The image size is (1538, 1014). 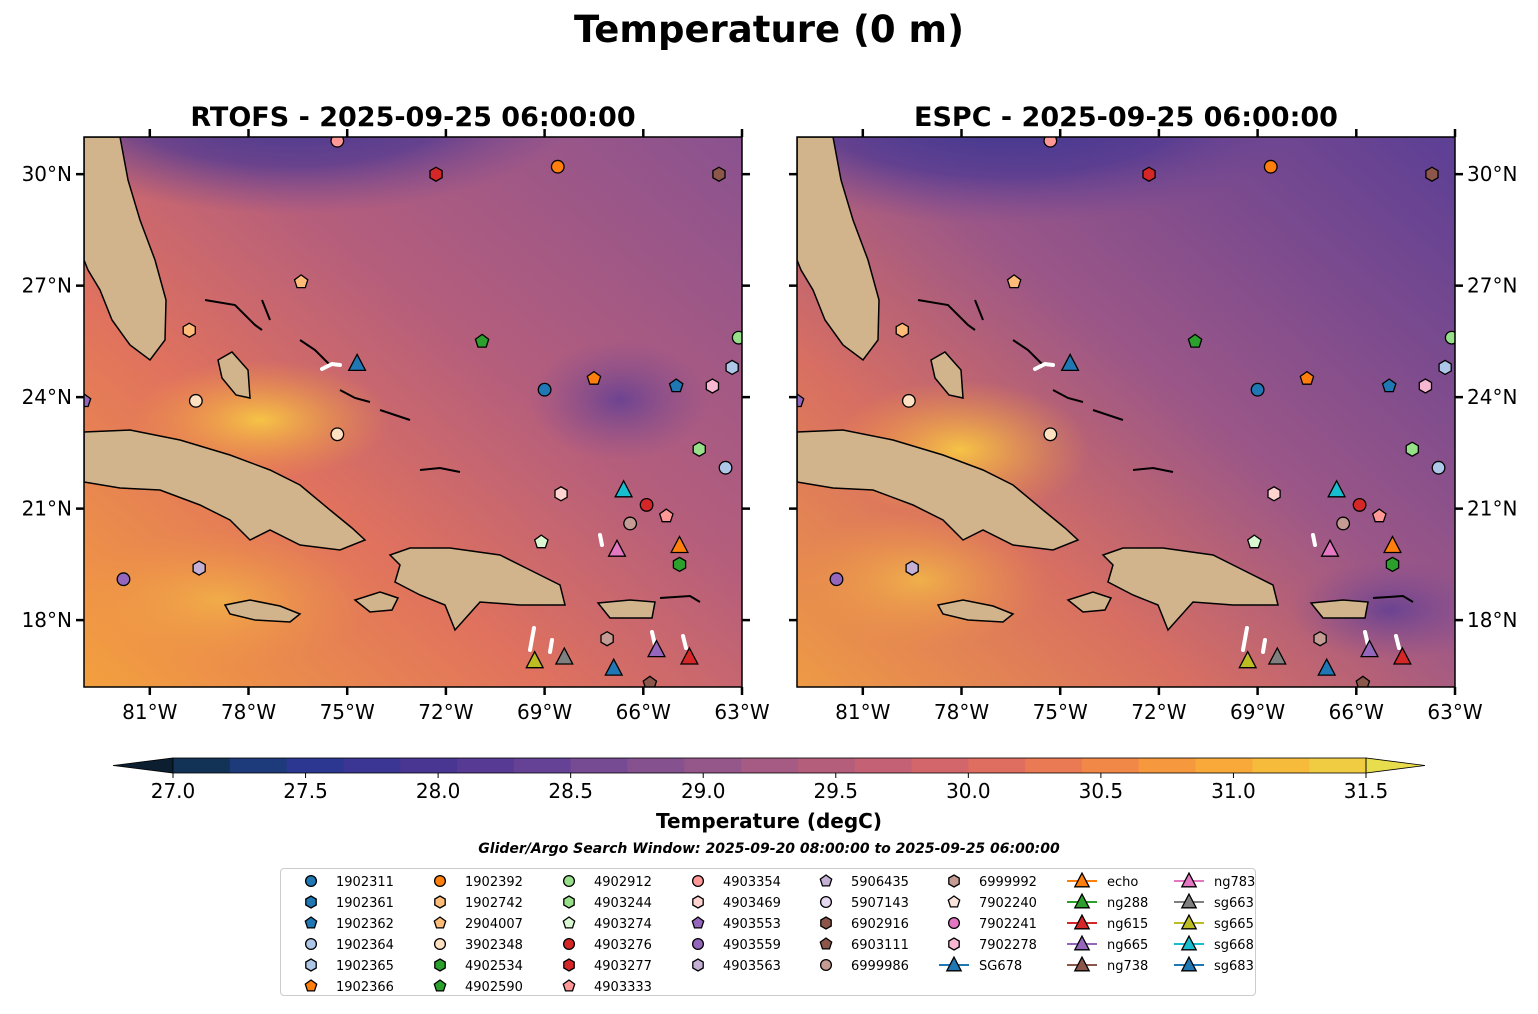 What do you see at coordinates (367, 223) in the screenshot?
I see `cool-region-north` at bounding box center [367, 223].